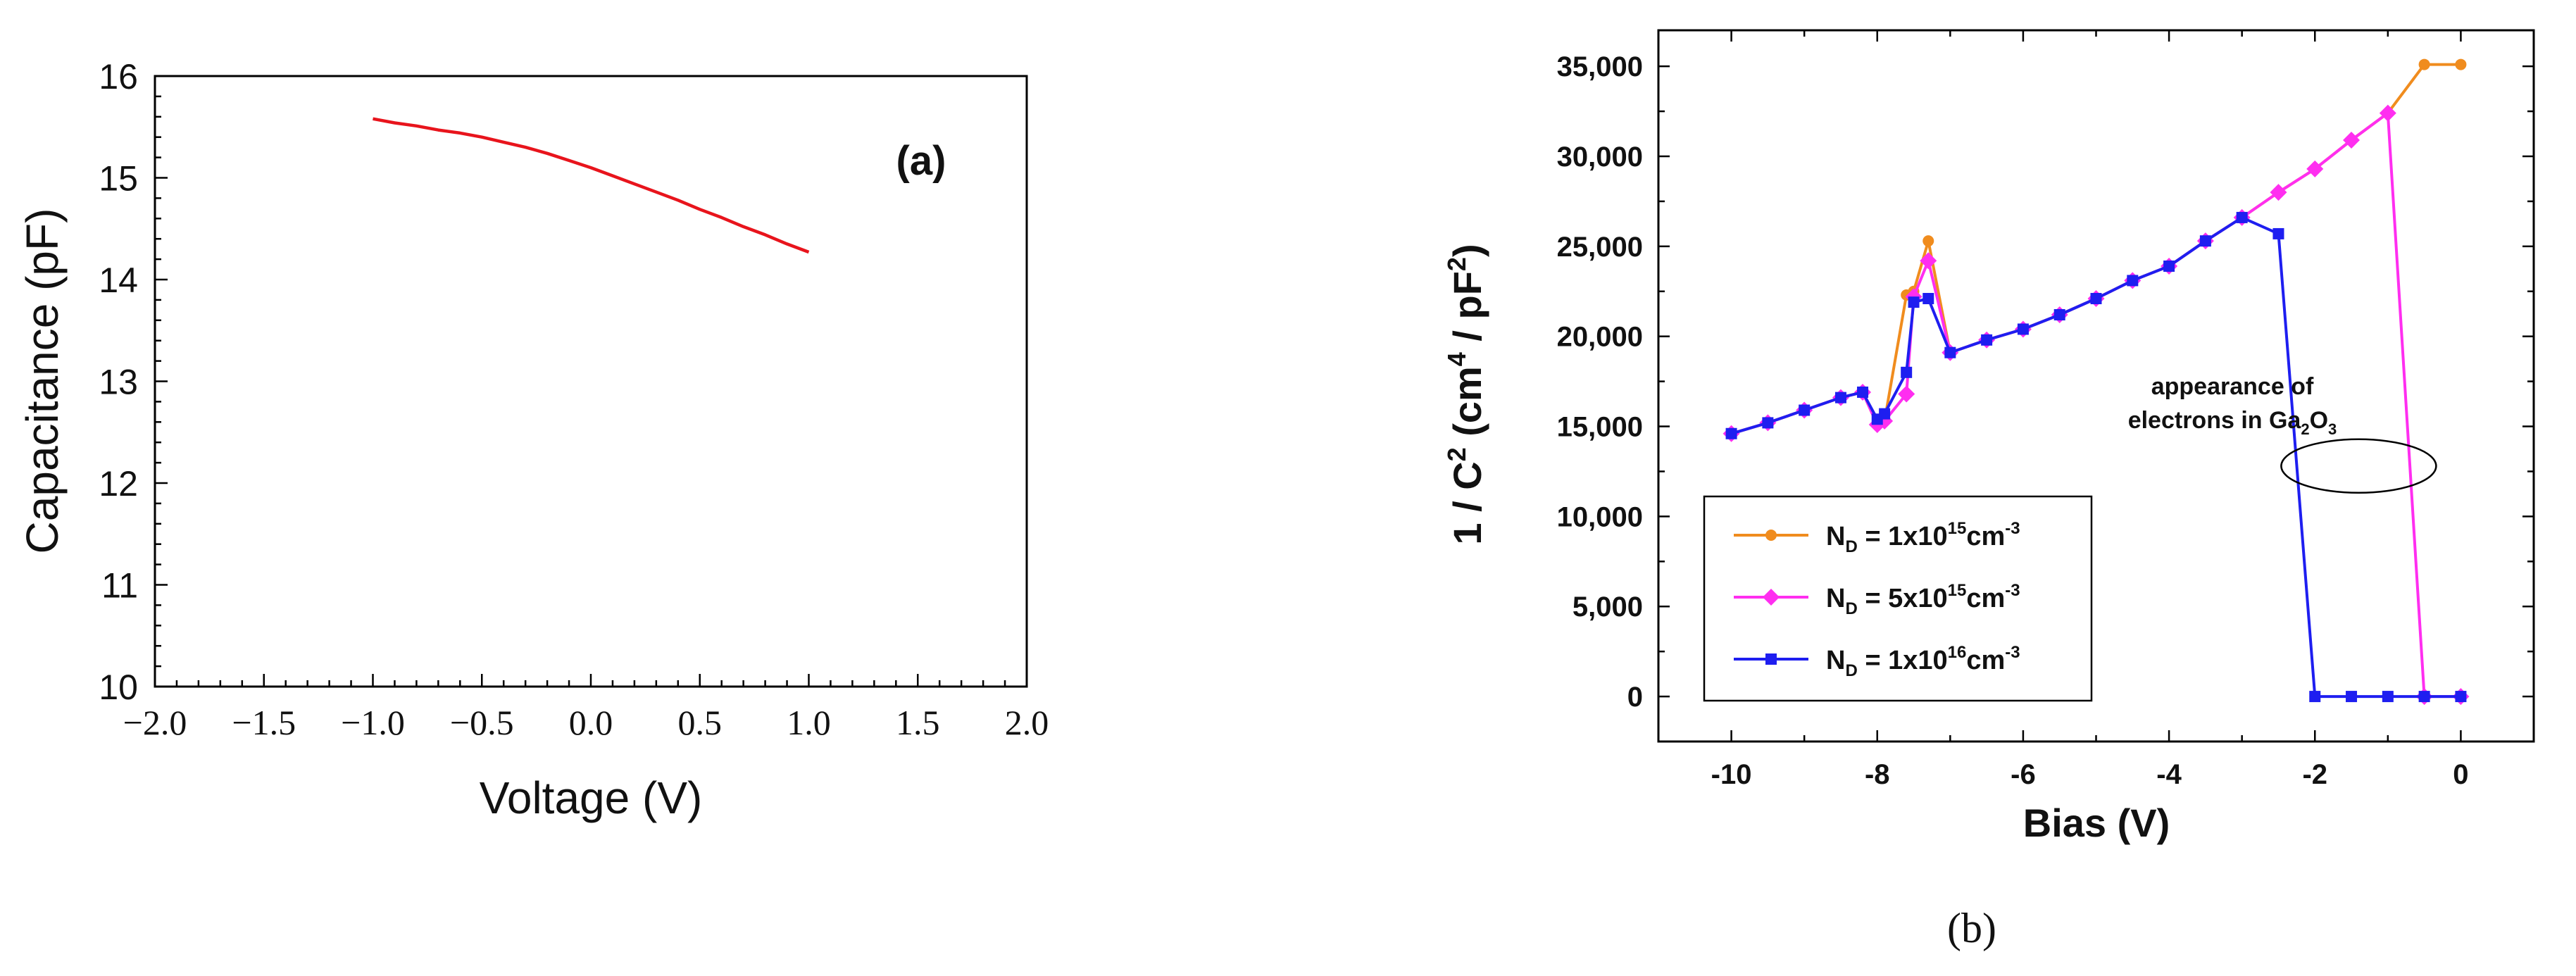 The width and height of the screenshot is (2576, 976). What do you see at coordinates (1467, 311) in the screenshot?
I see `ylabel-text: / pF` at bounding box center [1467, 311].